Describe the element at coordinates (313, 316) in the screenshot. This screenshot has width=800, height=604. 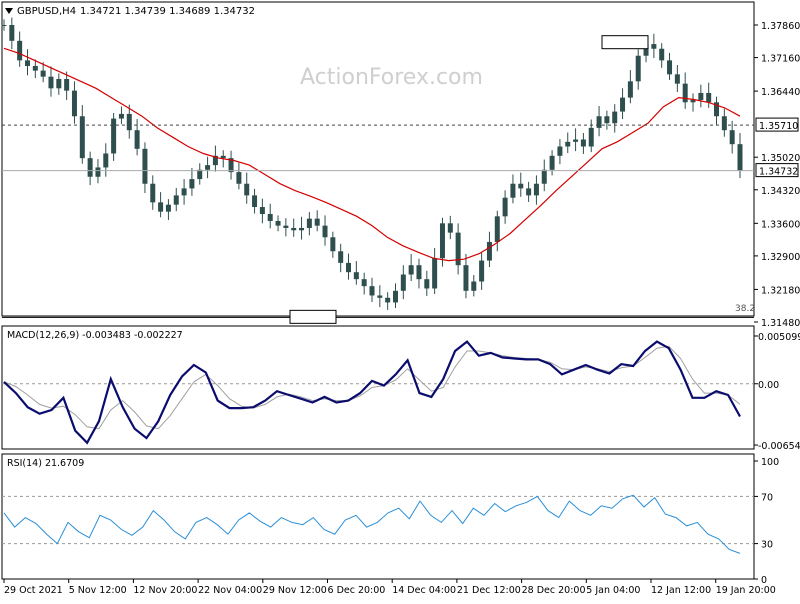
I see `swing-low-tag-box` at that location.